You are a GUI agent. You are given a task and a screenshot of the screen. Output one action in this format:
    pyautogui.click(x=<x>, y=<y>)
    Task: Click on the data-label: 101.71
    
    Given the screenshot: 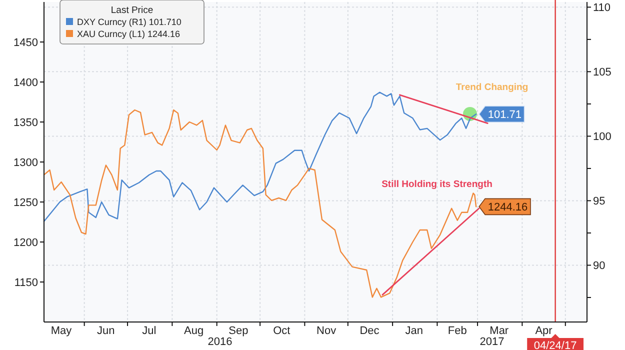 What is the action you would take?
    pyautogui.click(x=505, y=115)
    